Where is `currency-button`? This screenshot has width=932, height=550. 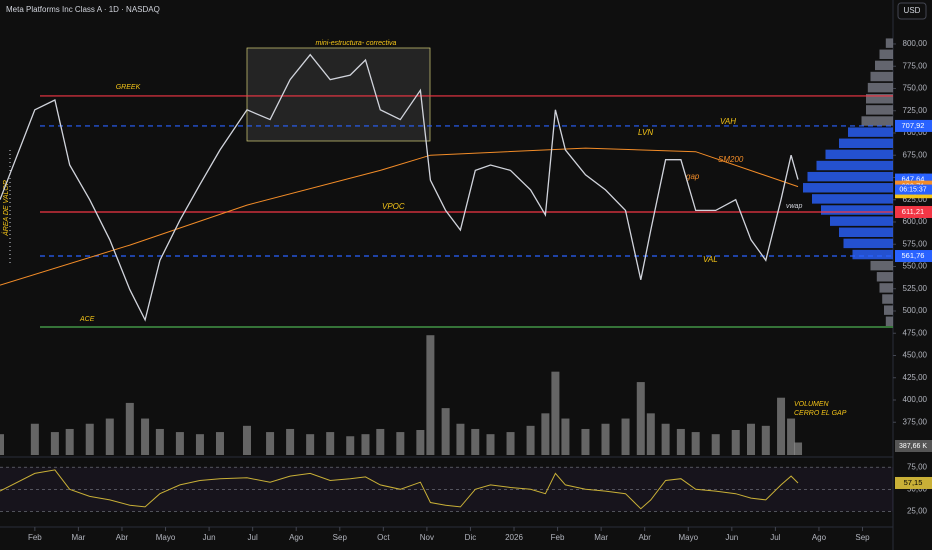
currency-button is located at coordinates (912, 11).